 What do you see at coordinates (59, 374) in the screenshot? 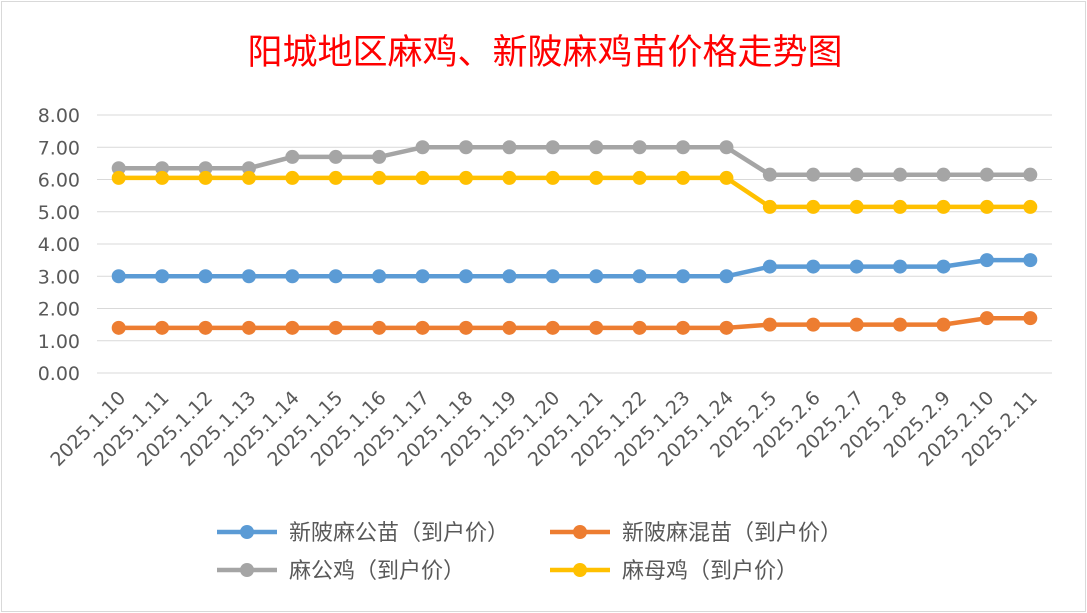
I see `y-tick-label: 0.00` at bounding box center [59, 374].